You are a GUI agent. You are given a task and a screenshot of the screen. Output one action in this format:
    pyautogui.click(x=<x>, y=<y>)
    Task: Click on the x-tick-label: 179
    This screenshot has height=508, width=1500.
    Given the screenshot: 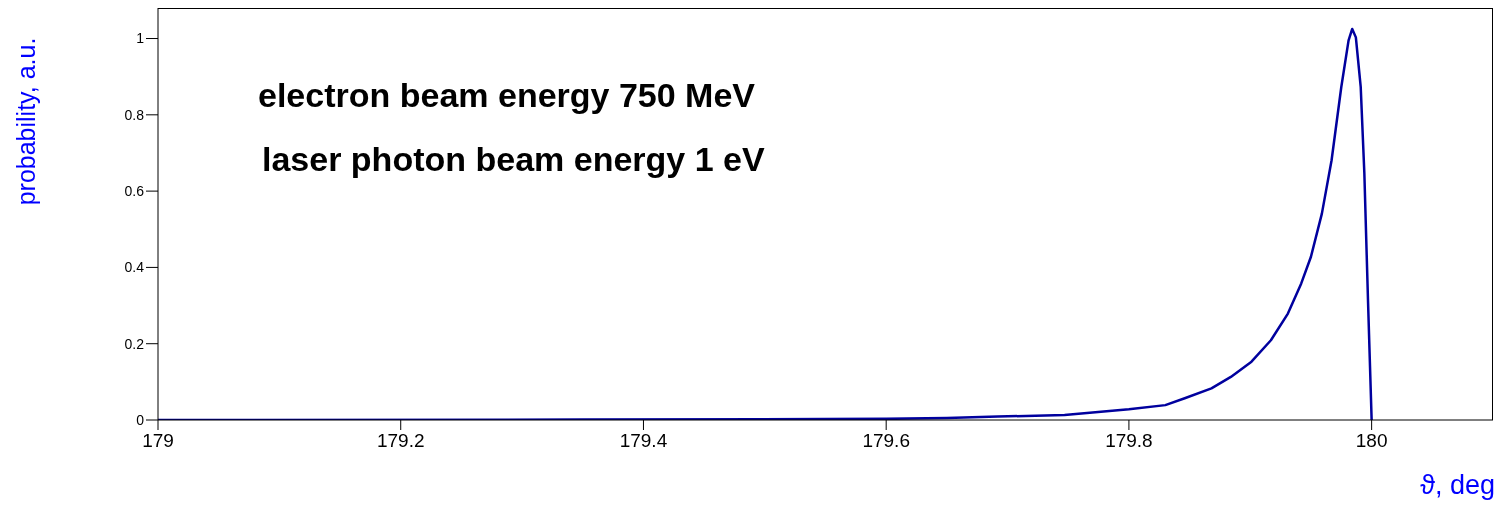 What is the action you would take?
    pyautogui.click(x=158, y=441)
    